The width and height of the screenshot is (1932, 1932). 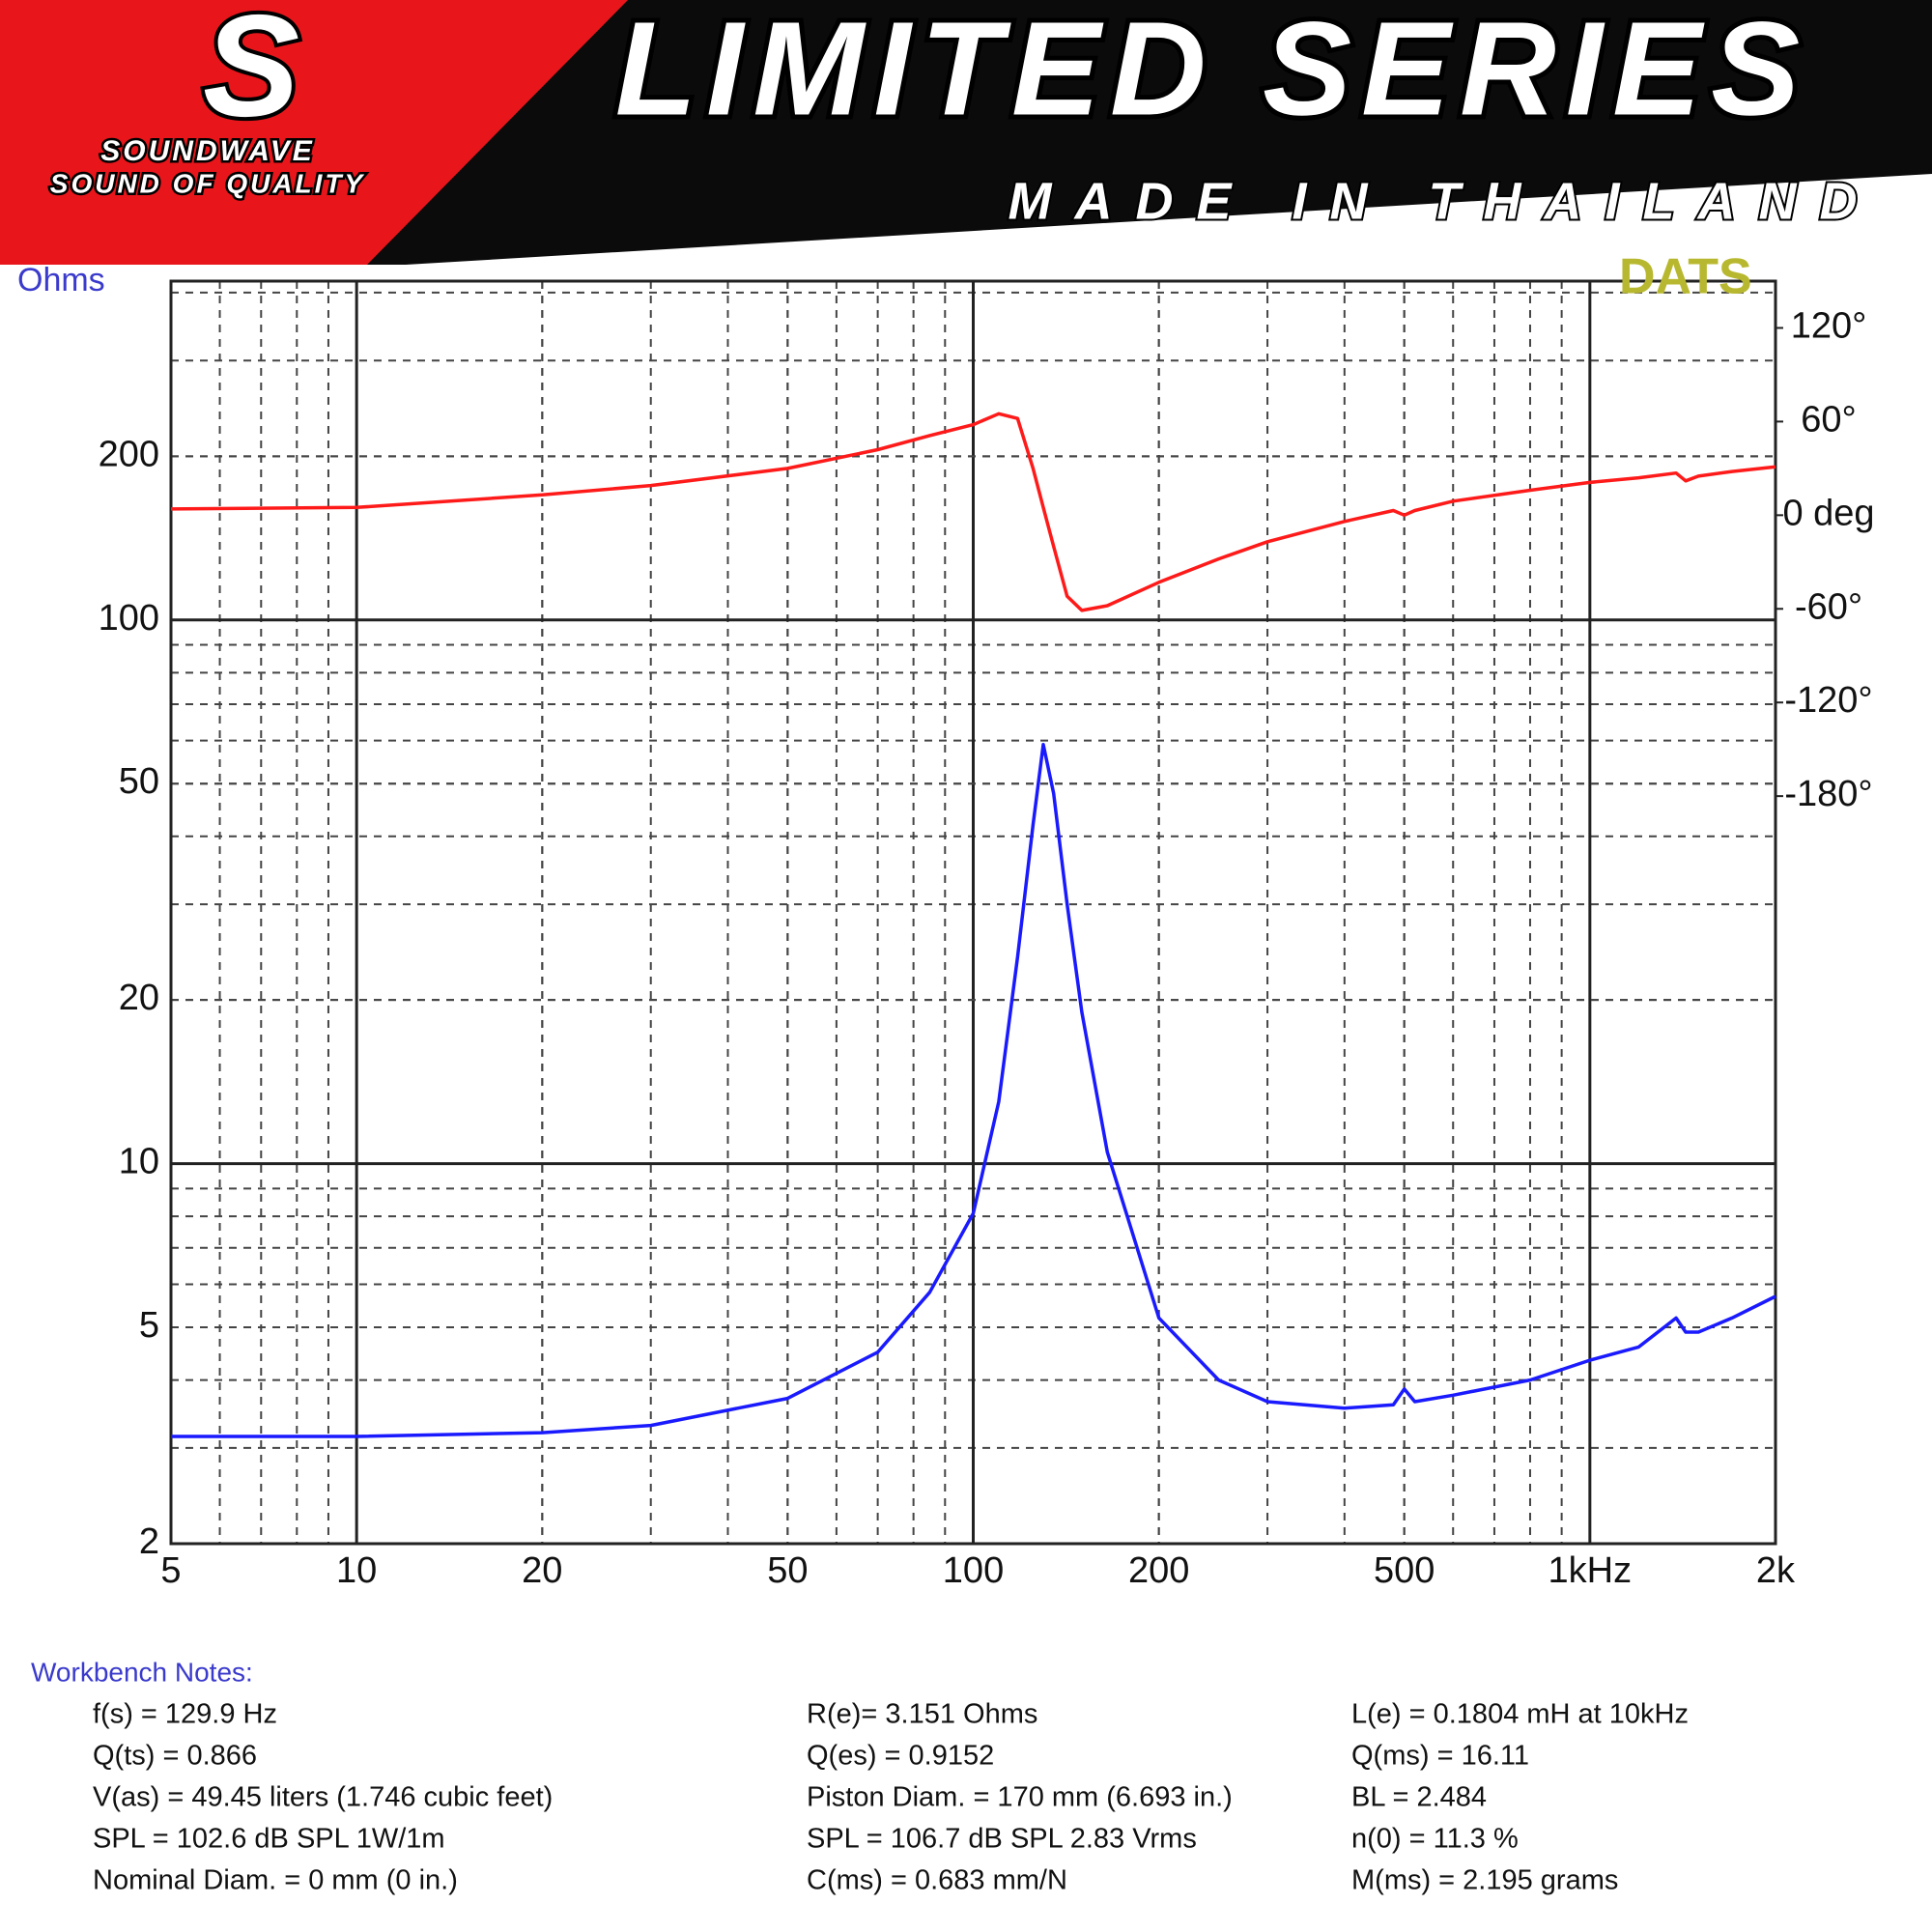 I want to click on y-tick-label: 10, so click(x=139, y=1162).